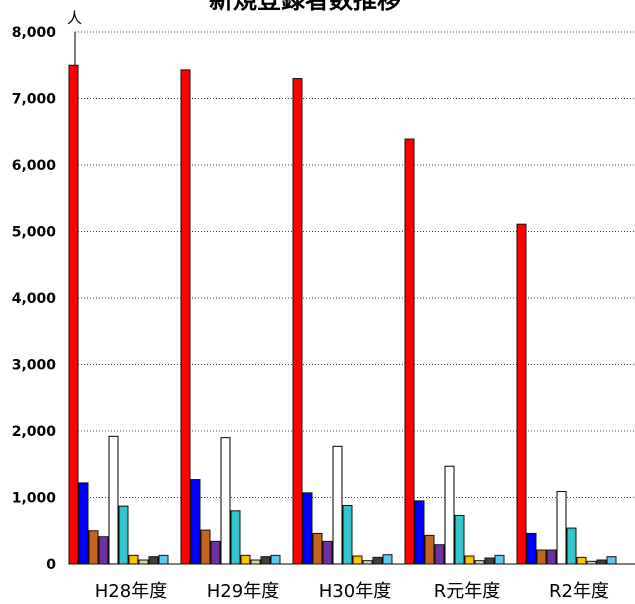  What do you see at coordinates (34, 233) in the screenshot?
I see `y-tick-label: 5,000` at bounding box center [34, 233].